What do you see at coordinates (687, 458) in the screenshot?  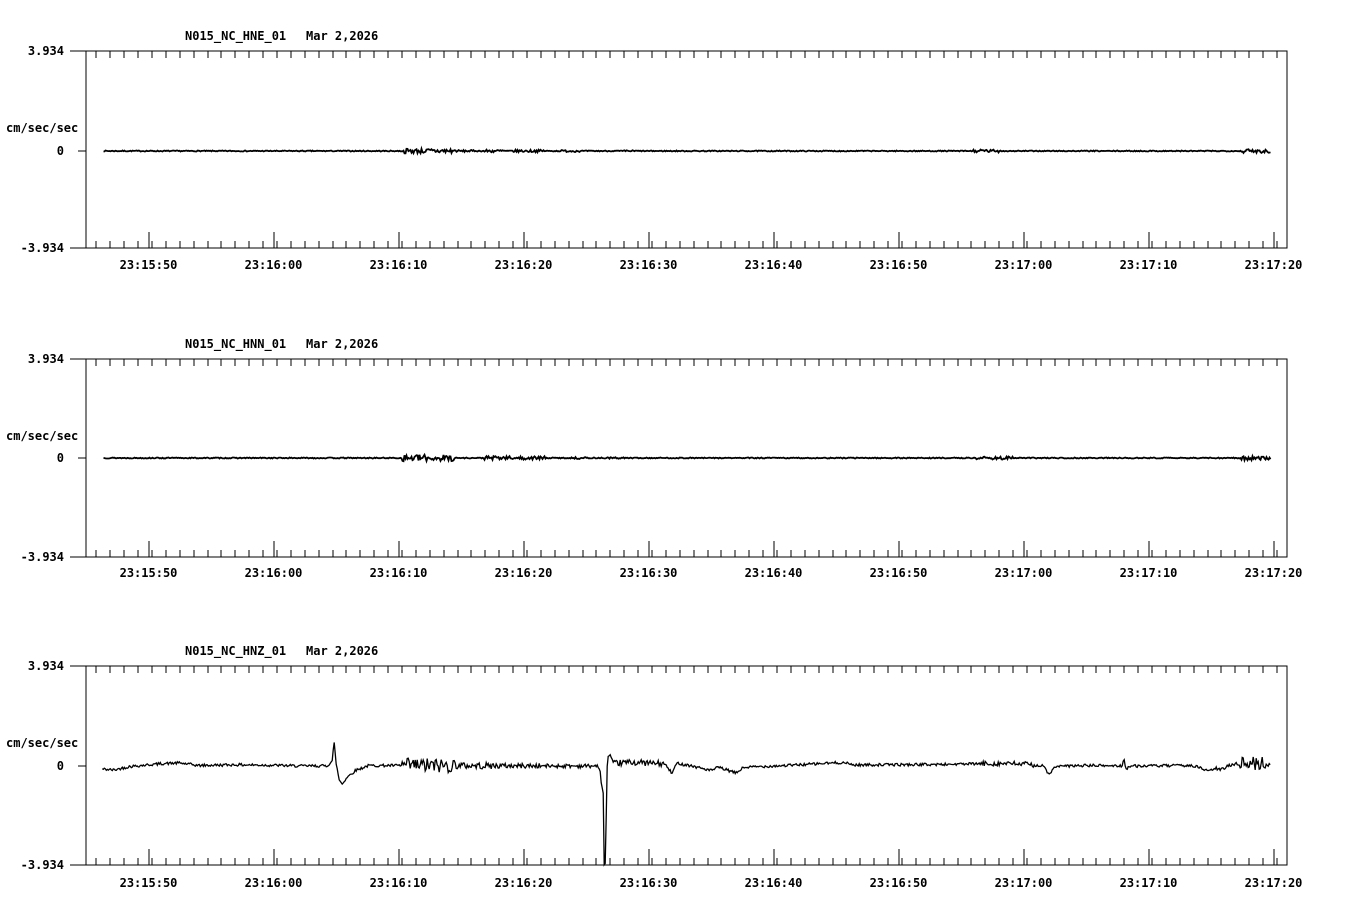 I see `waveform-trace-hnn` at bounding box center [687, 458].